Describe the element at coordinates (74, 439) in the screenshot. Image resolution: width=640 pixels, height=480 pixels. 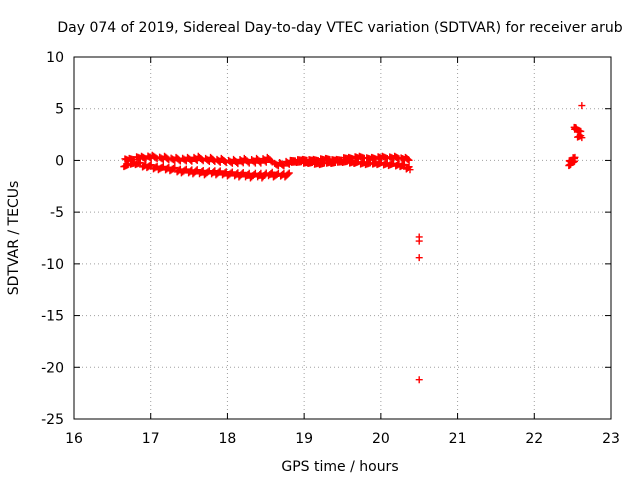
I see `x-tick-label: 16` at that location.